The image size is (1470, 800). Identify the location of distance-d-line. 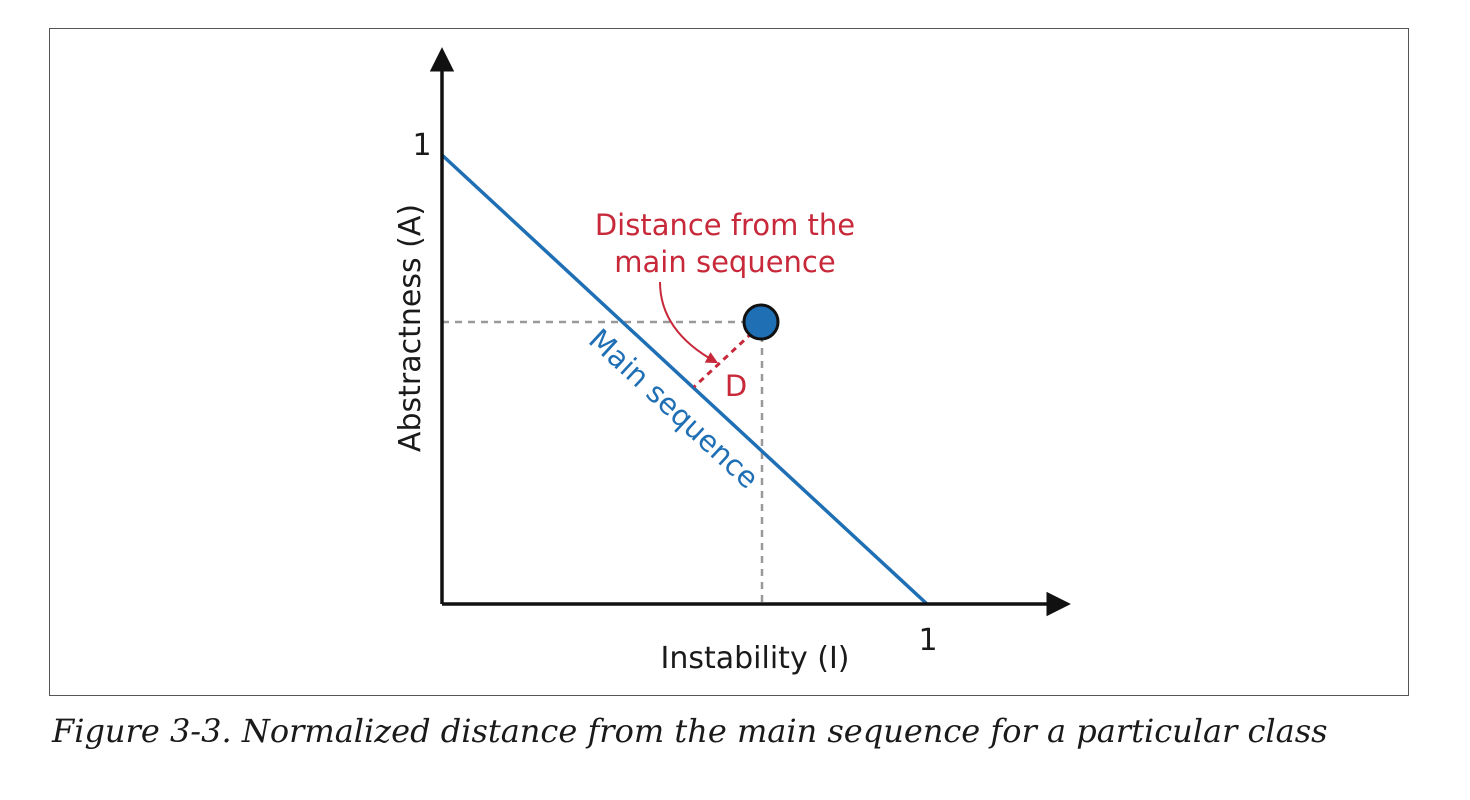
(723, 360).